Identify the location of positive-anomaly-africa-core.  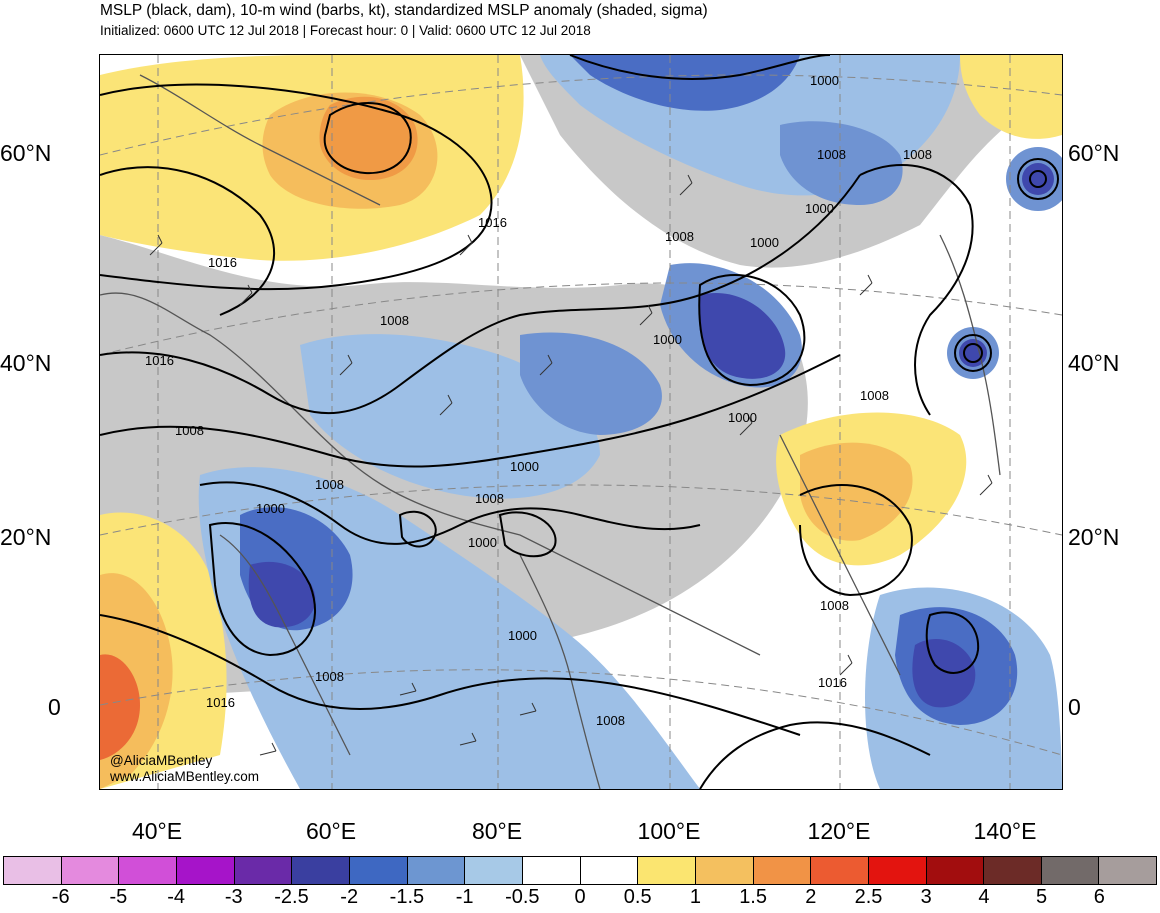
(120, 707).